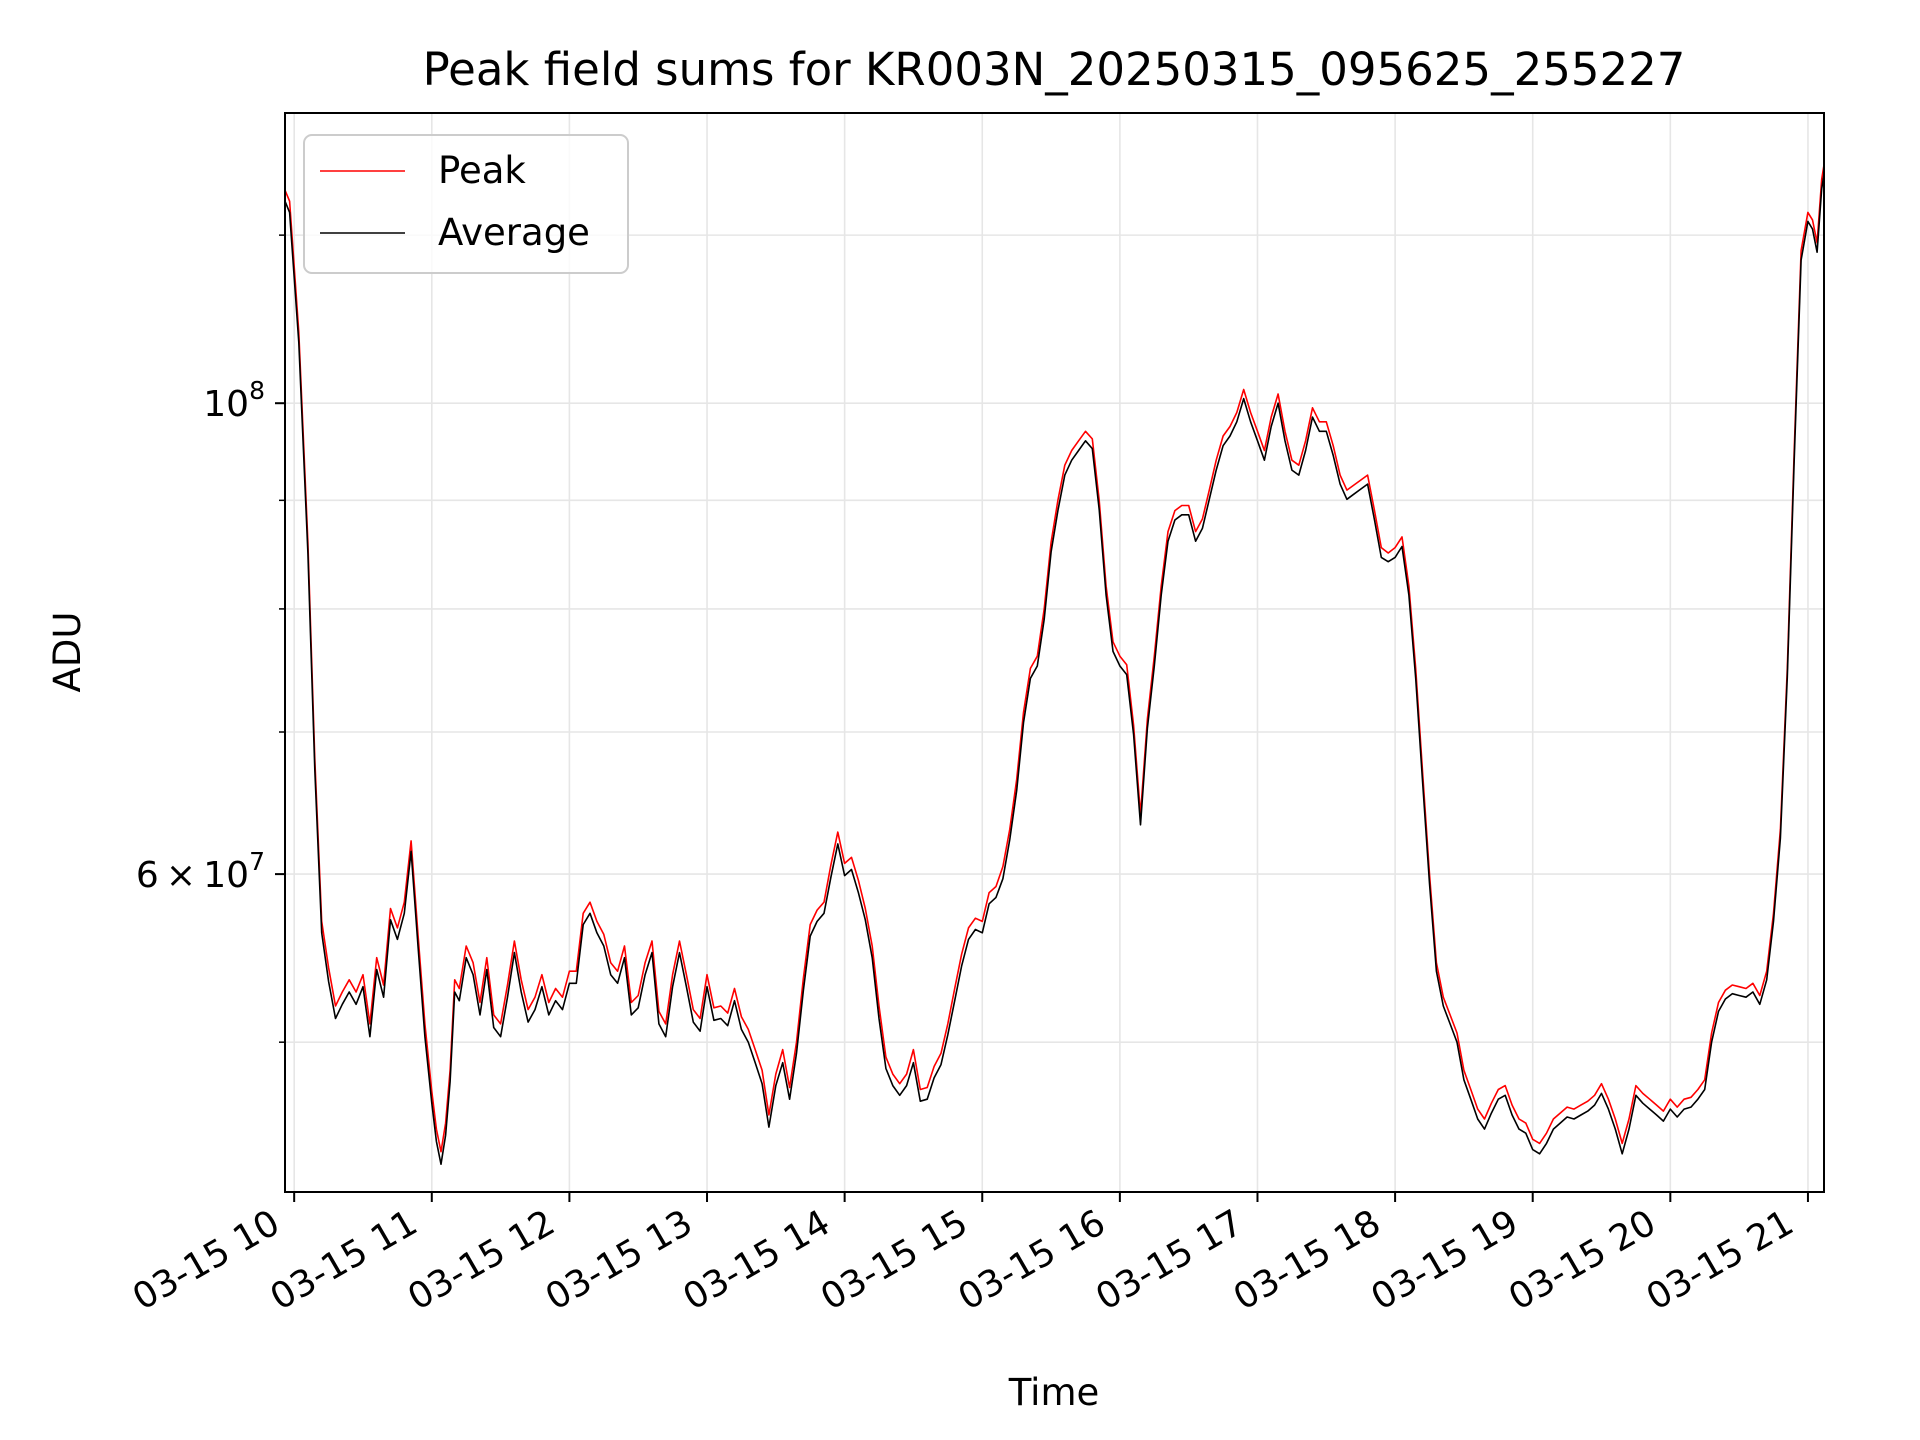  Describe the element at coordinates (257, 390) in the screenshot. I see `y-tick-label-exponent: 8` at that location.